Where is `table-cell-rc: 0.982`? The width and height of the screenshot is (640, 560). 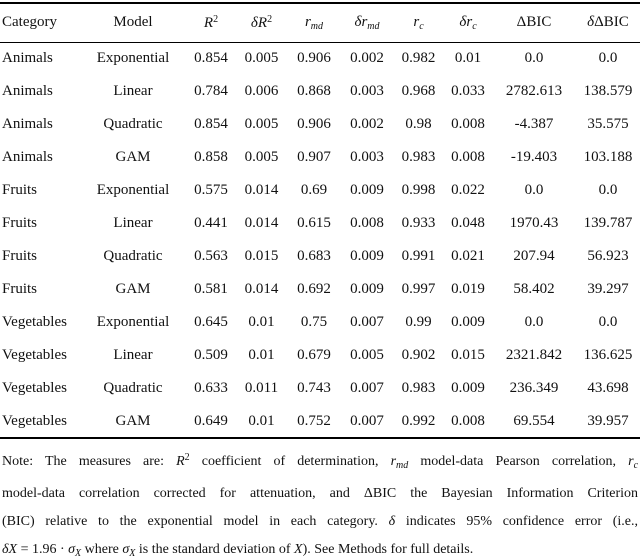
table-cell-rc: 0.982 is located at coordinates (418, 58).